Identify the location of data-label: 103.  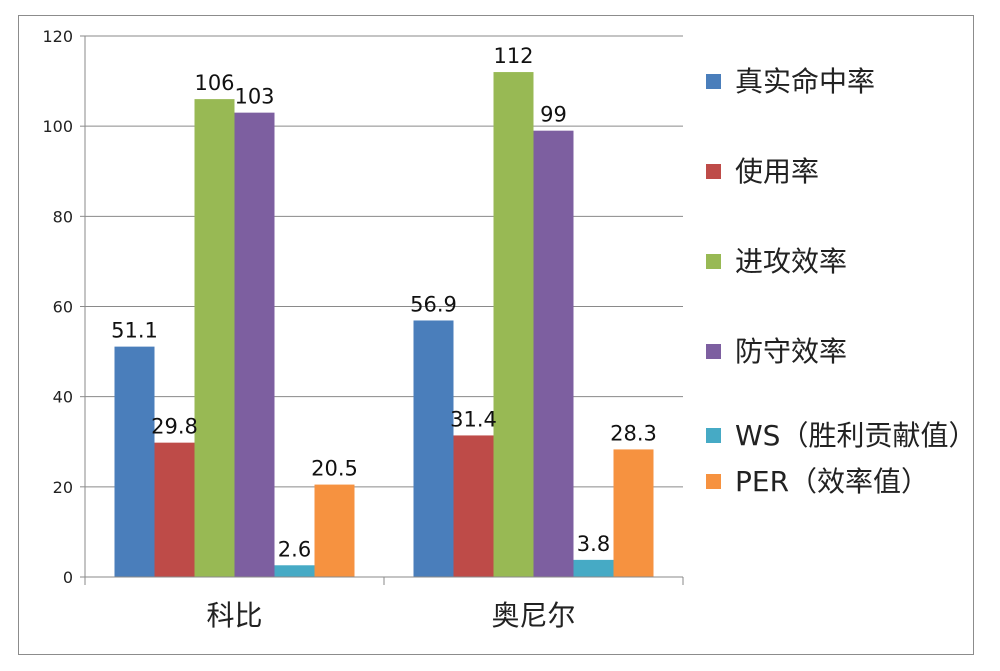
(254, 97).